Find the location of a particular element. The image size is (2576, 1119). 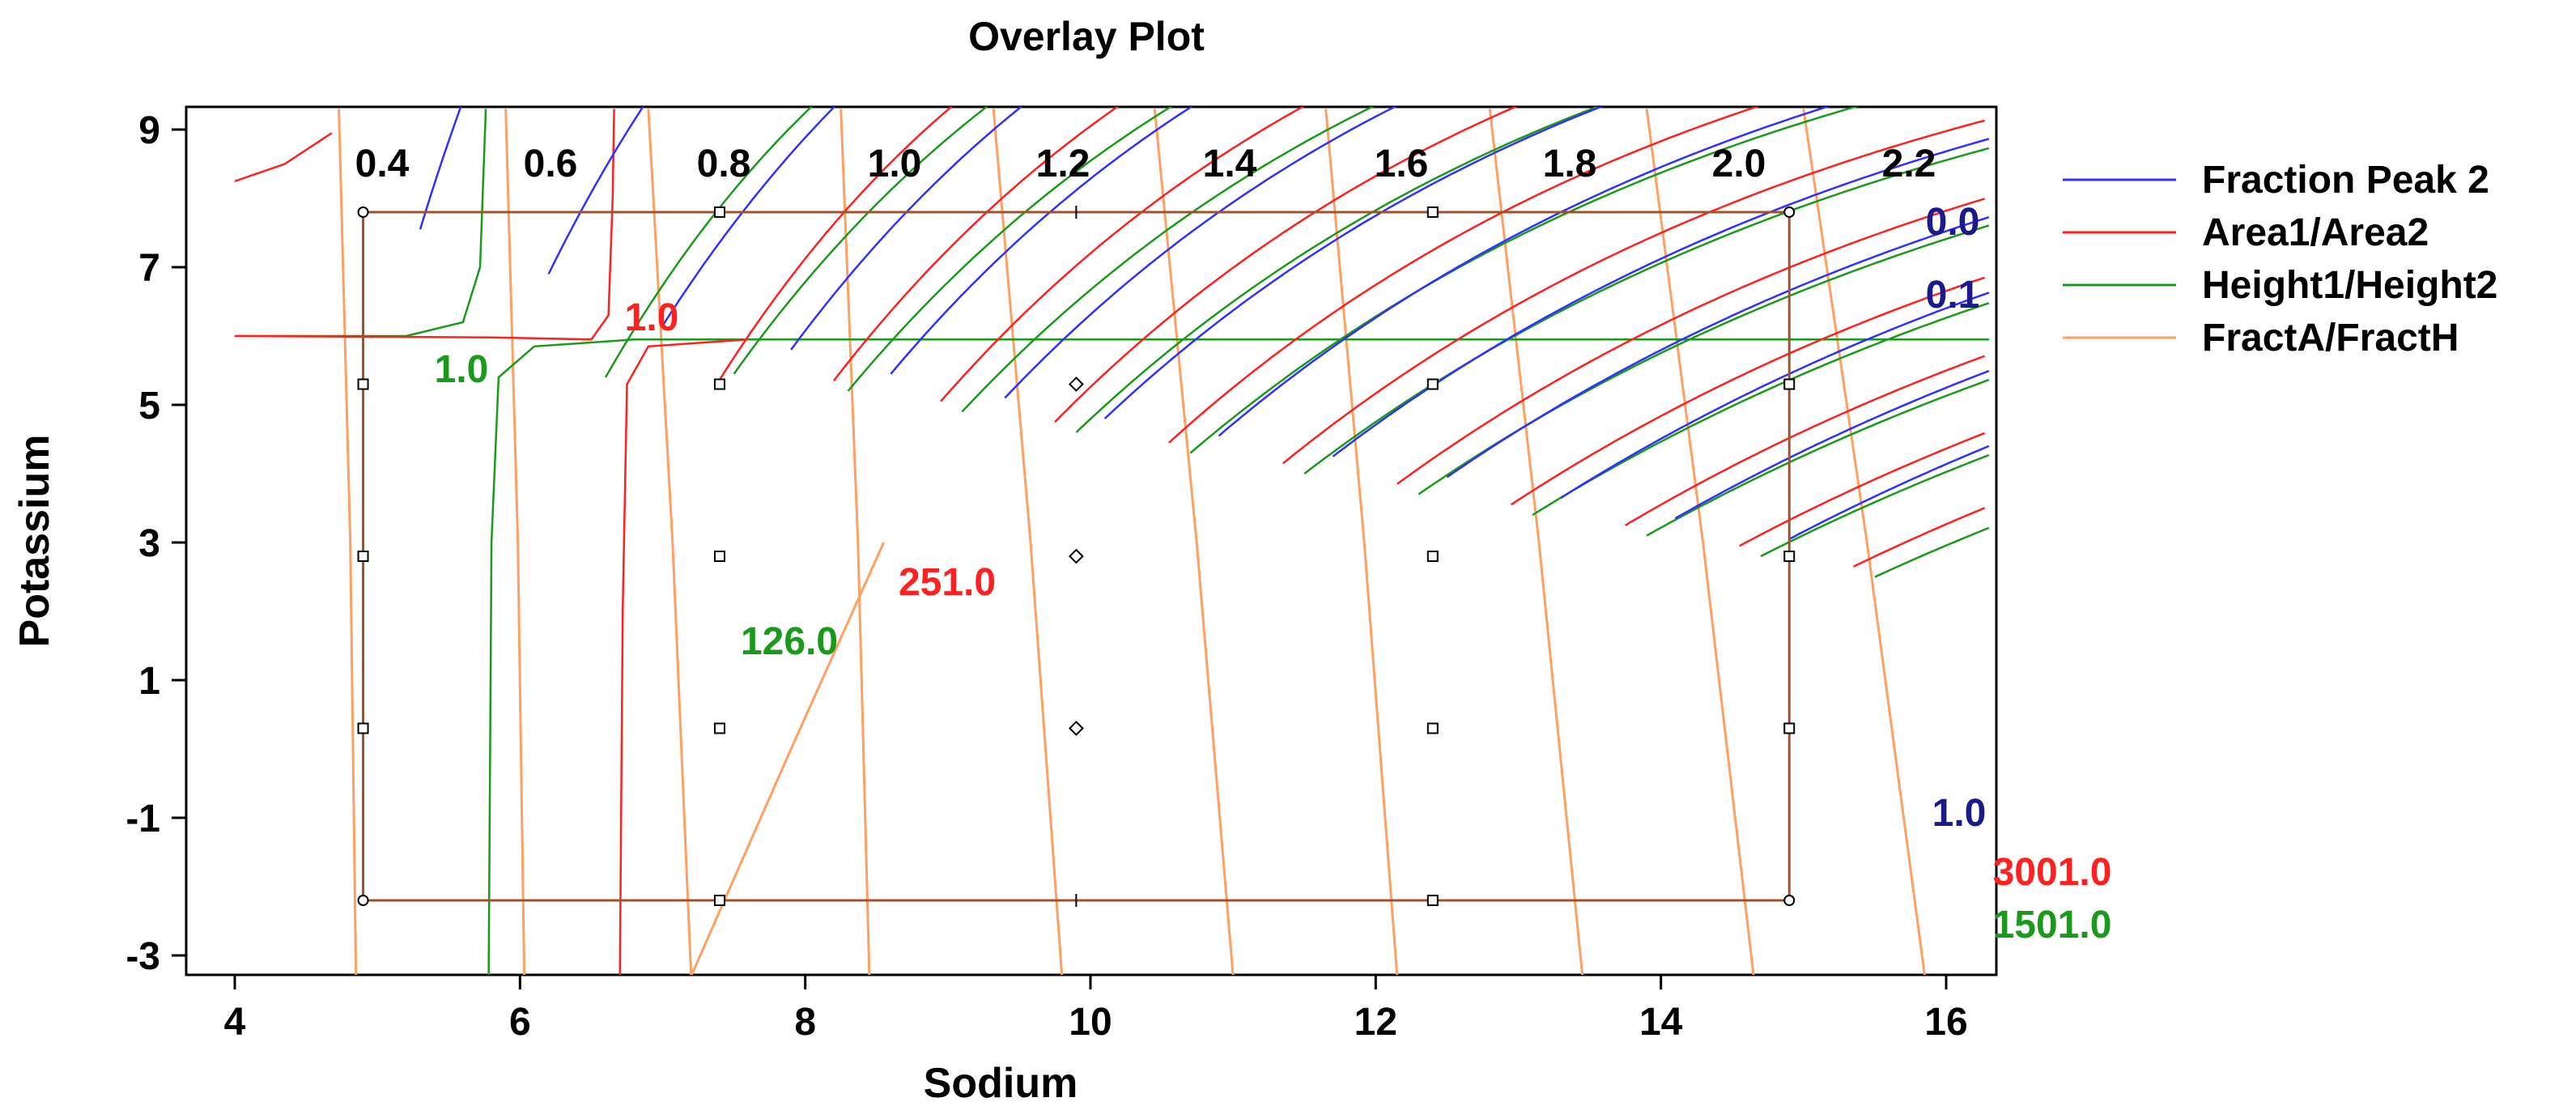

x-tick-label: 16 is located at coordinates (1945, 1022).